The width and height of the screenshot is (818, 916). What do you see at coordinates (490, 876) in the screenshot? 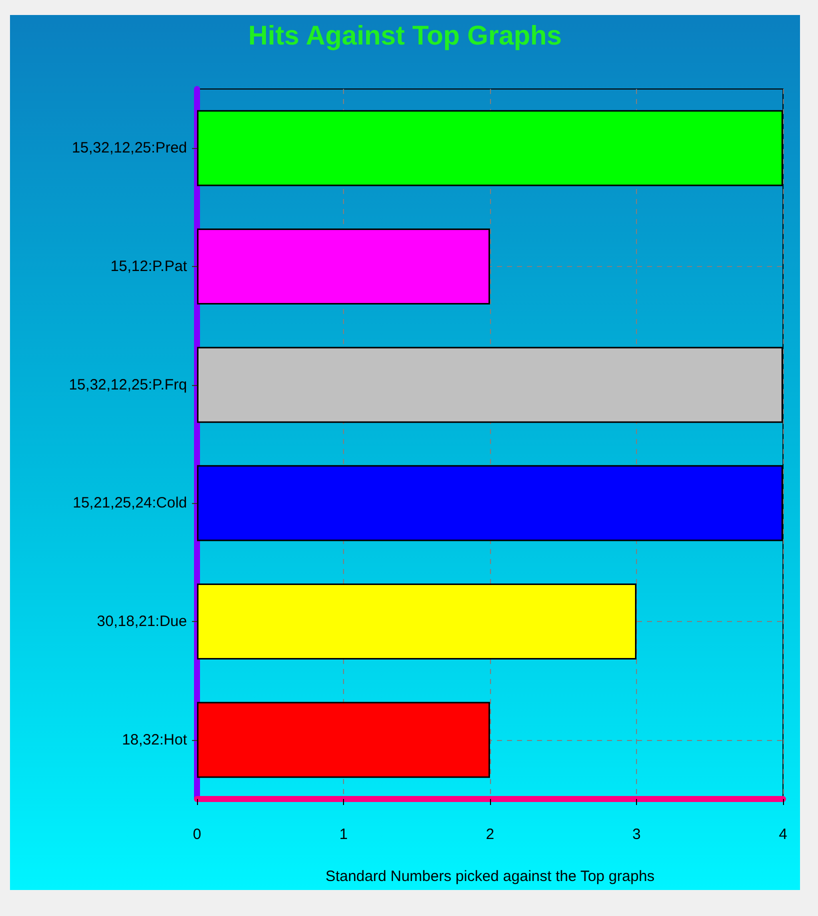
I see `x-axis-title: Standard Numbers picked against the Top graphs` at bounding box center [490, 876].